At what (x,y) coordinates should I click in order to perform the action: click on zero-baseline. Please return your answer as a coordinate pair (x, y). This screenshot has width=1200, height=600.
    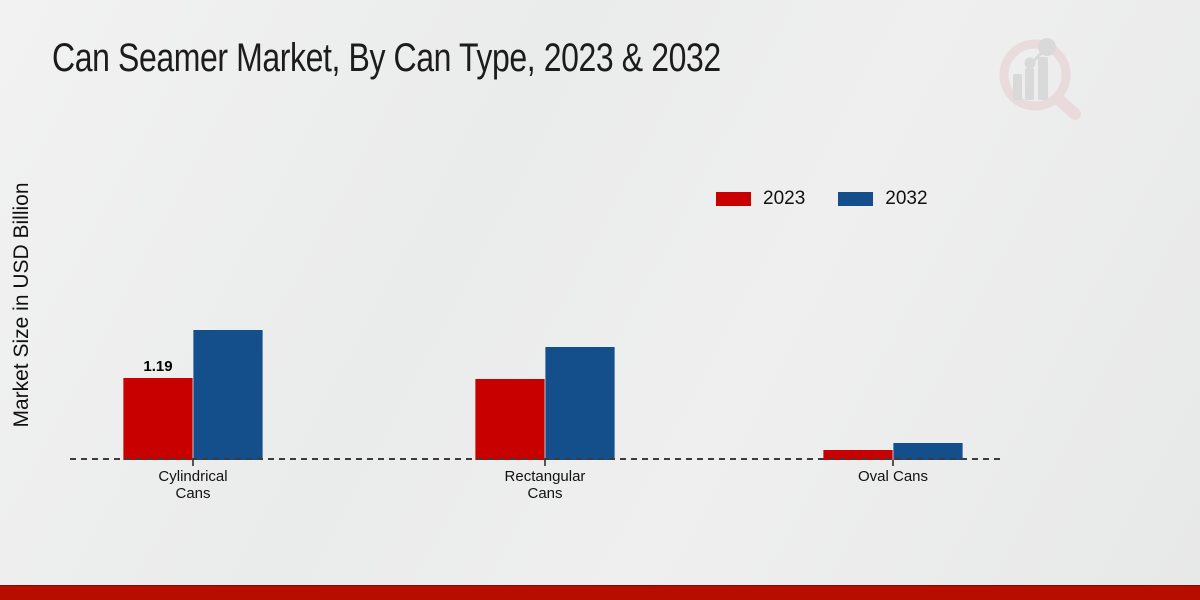
    Looking at the image, I should click on (536, 459).